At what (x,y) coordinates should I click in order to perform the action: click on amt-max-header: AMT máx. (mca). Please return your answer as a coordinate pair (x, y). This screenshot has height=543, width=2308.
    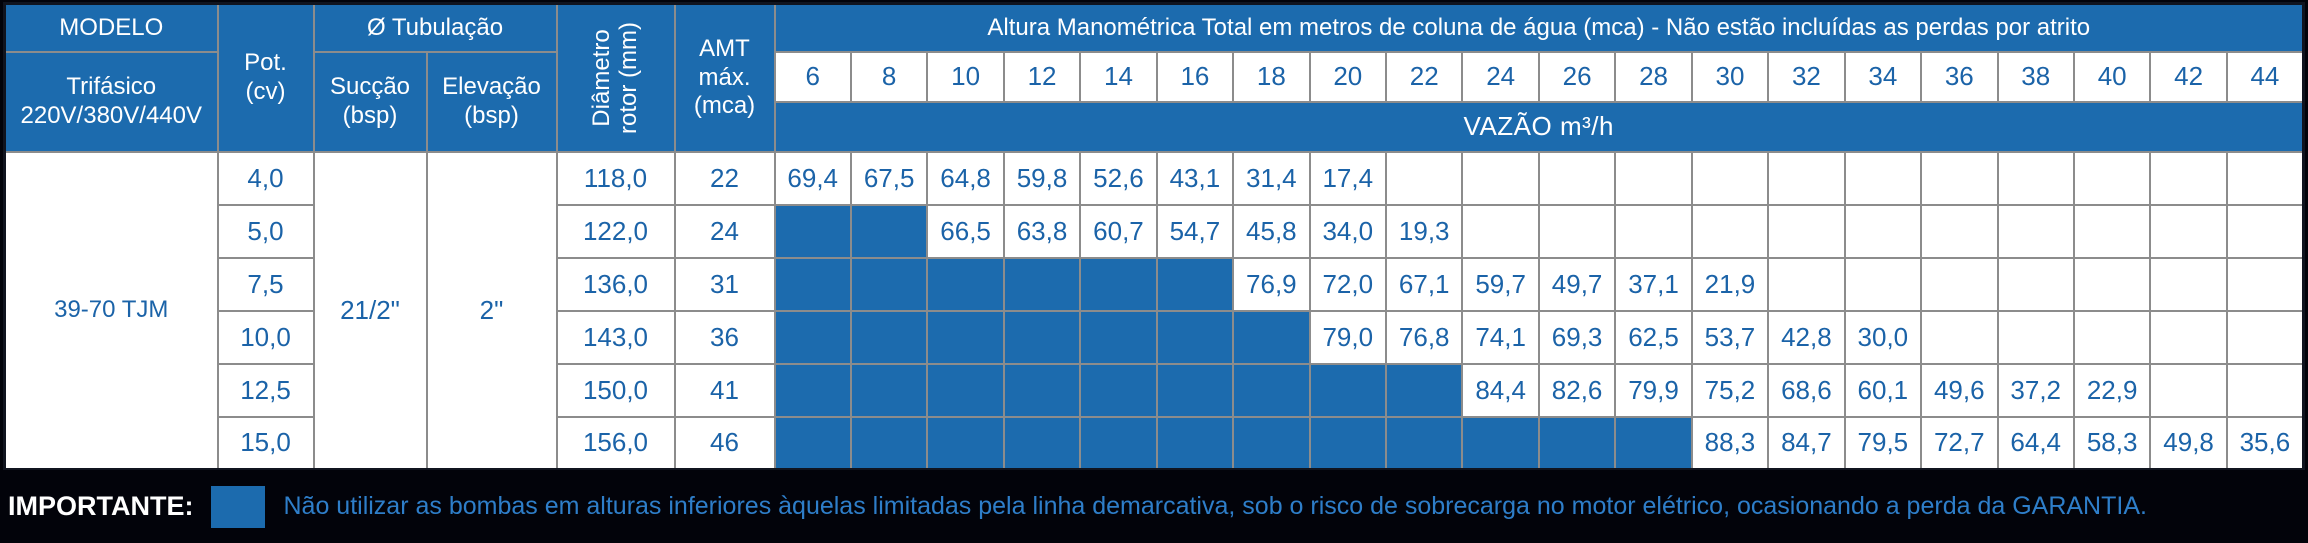
    Looking at the image, I should click on (724, 77).